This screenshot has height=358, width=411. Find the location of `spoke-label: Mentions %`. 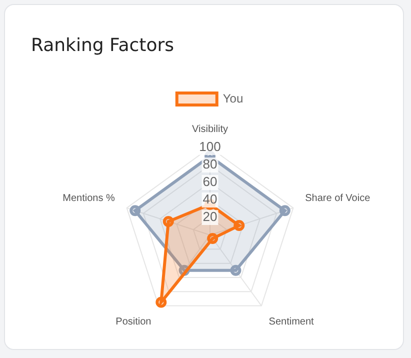

spoke-label: Mentions % is located at coordinates (88, 198).